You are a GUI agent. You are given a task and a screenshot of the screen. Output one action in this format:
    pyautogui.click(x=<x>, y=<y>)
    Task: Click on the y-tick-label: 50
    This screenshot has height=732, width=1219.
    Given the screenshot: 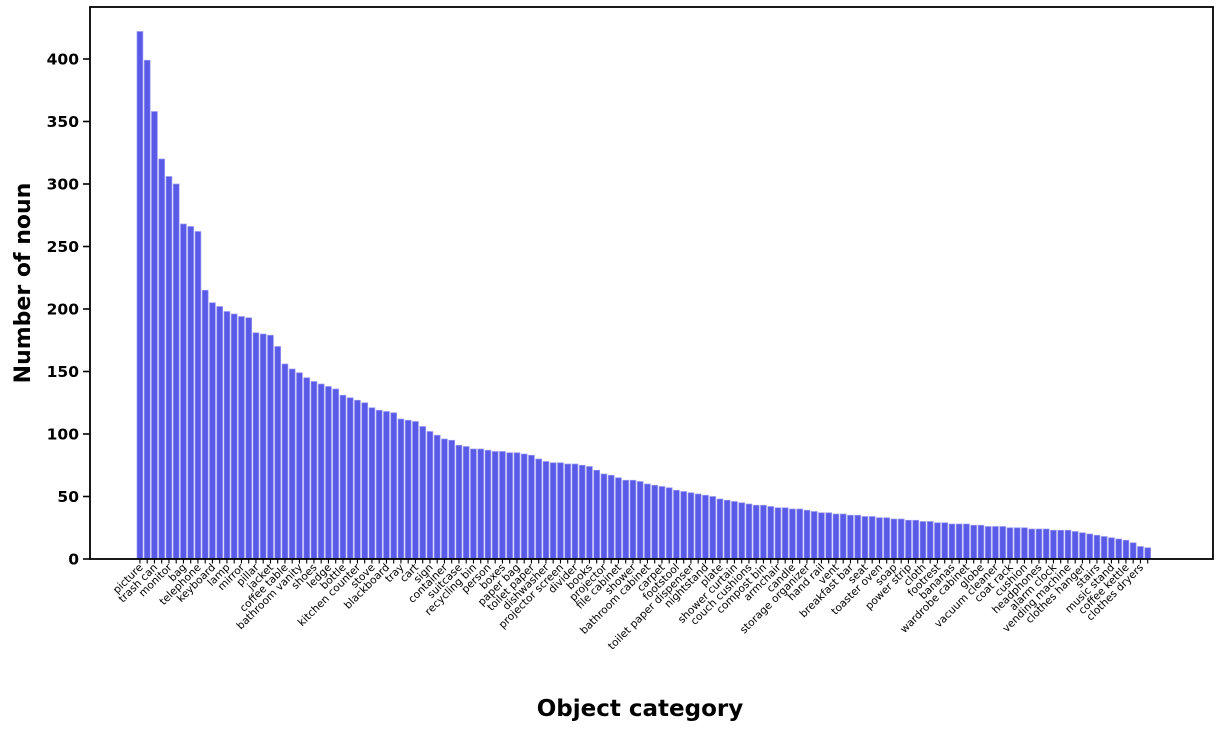 What is the action you would take?
    pyautogui.click(x=68, y=497)
    